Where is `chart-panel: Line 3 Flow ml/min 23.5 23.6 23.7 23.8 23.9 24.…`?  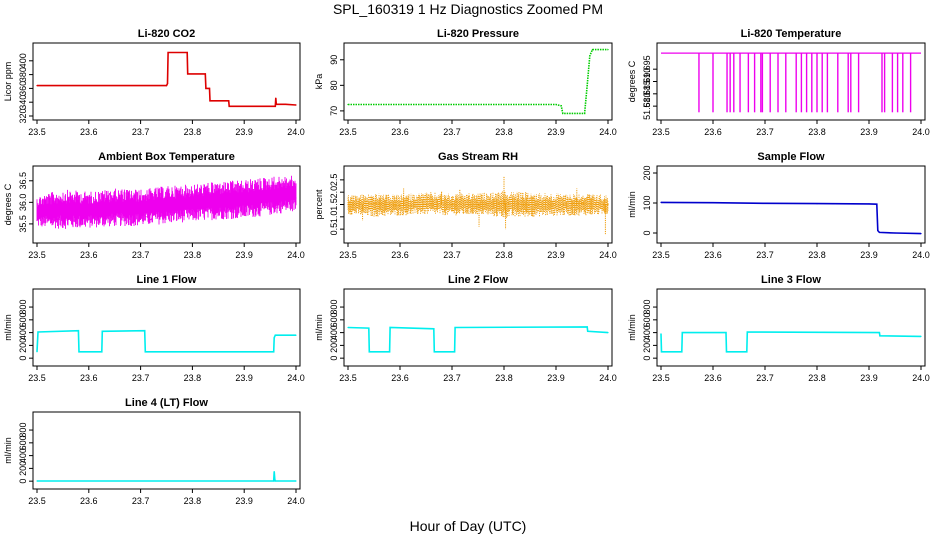
chart-panel: Line 3 Flow ml/min 23.5 23.6 23.7 23.8 23.9 24.… is located at coordinates (778, 328).